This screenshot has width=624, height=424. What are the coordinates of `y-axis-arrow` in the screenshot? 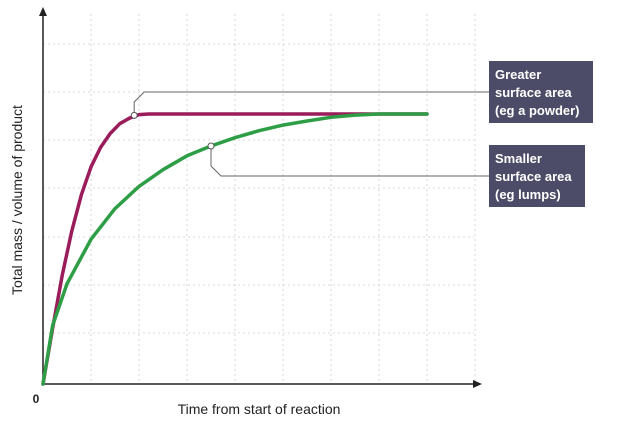 It's located at (43, 11).